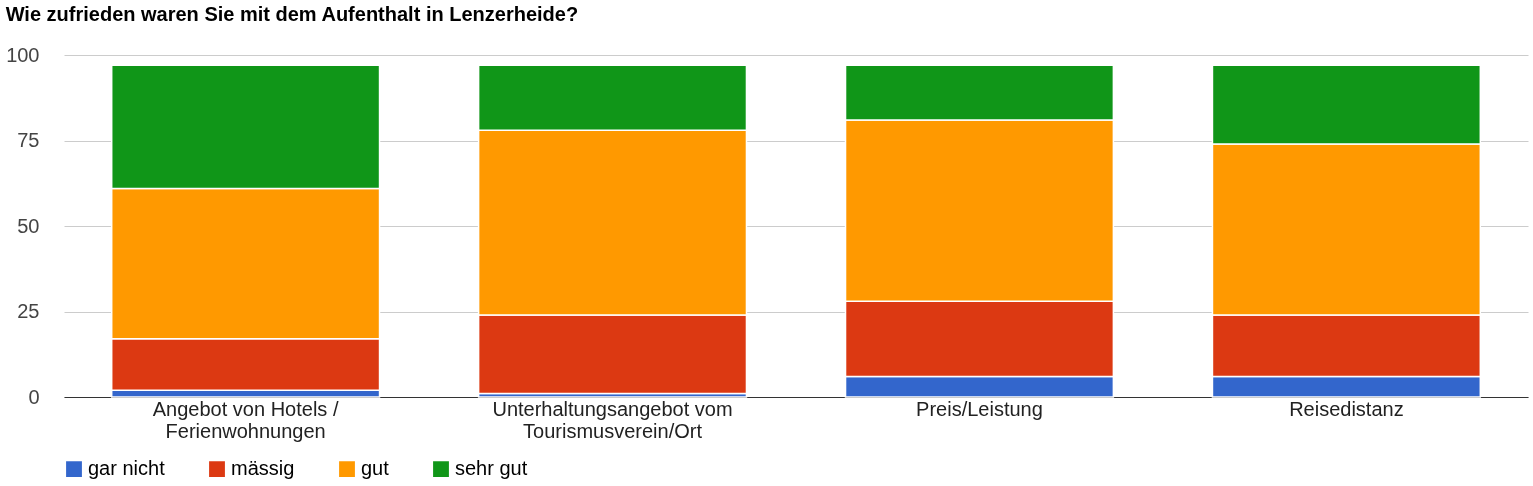  I want to click on x-tick-label: Reisedistanz, so click(1346, 408).